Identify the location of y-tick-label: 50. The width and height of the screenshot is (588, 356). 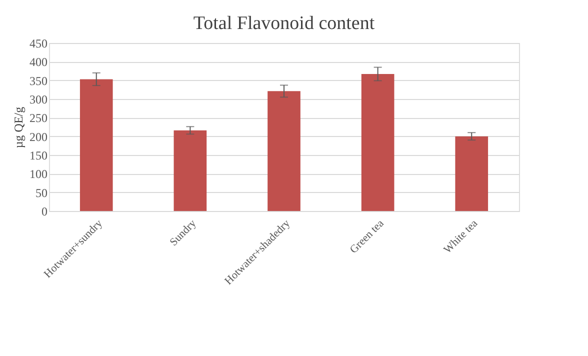
(42, 193).